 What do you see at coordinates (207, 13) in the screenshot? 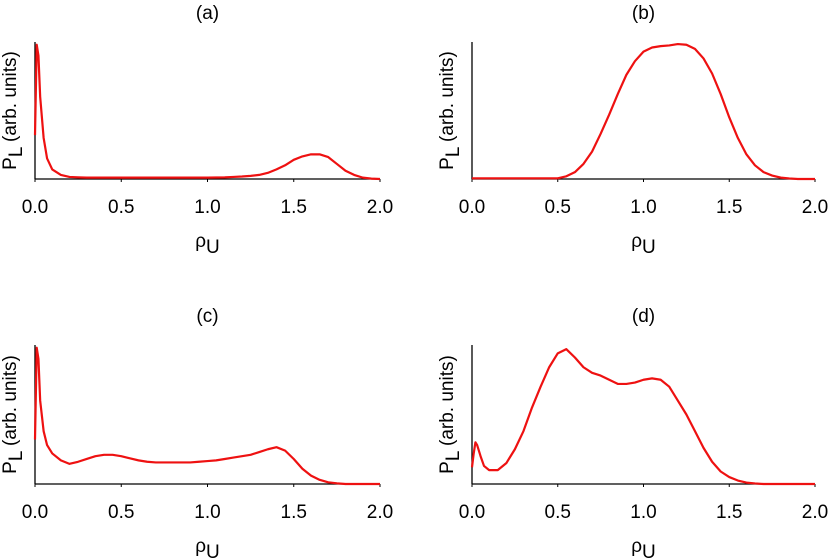
I see `panel-title: (a)` at bounding box center [207, 13].